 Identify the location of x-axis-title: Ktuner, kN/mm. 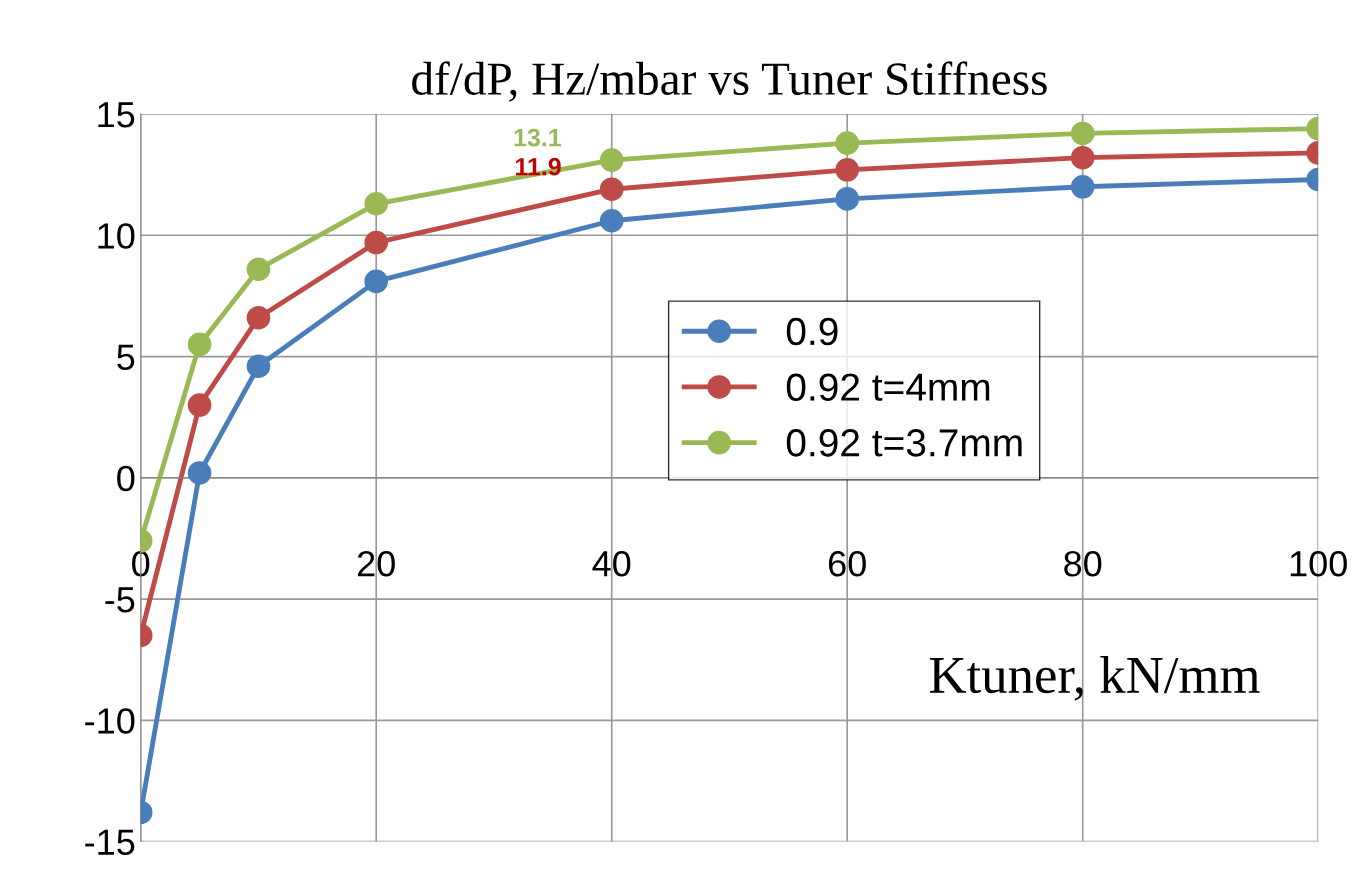
(1094, 678).